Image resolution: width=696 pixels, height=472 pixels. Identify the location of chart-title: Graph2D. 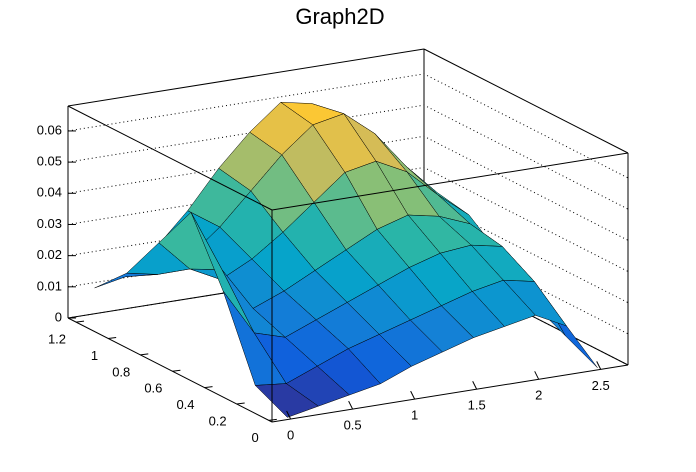
(339, 16).